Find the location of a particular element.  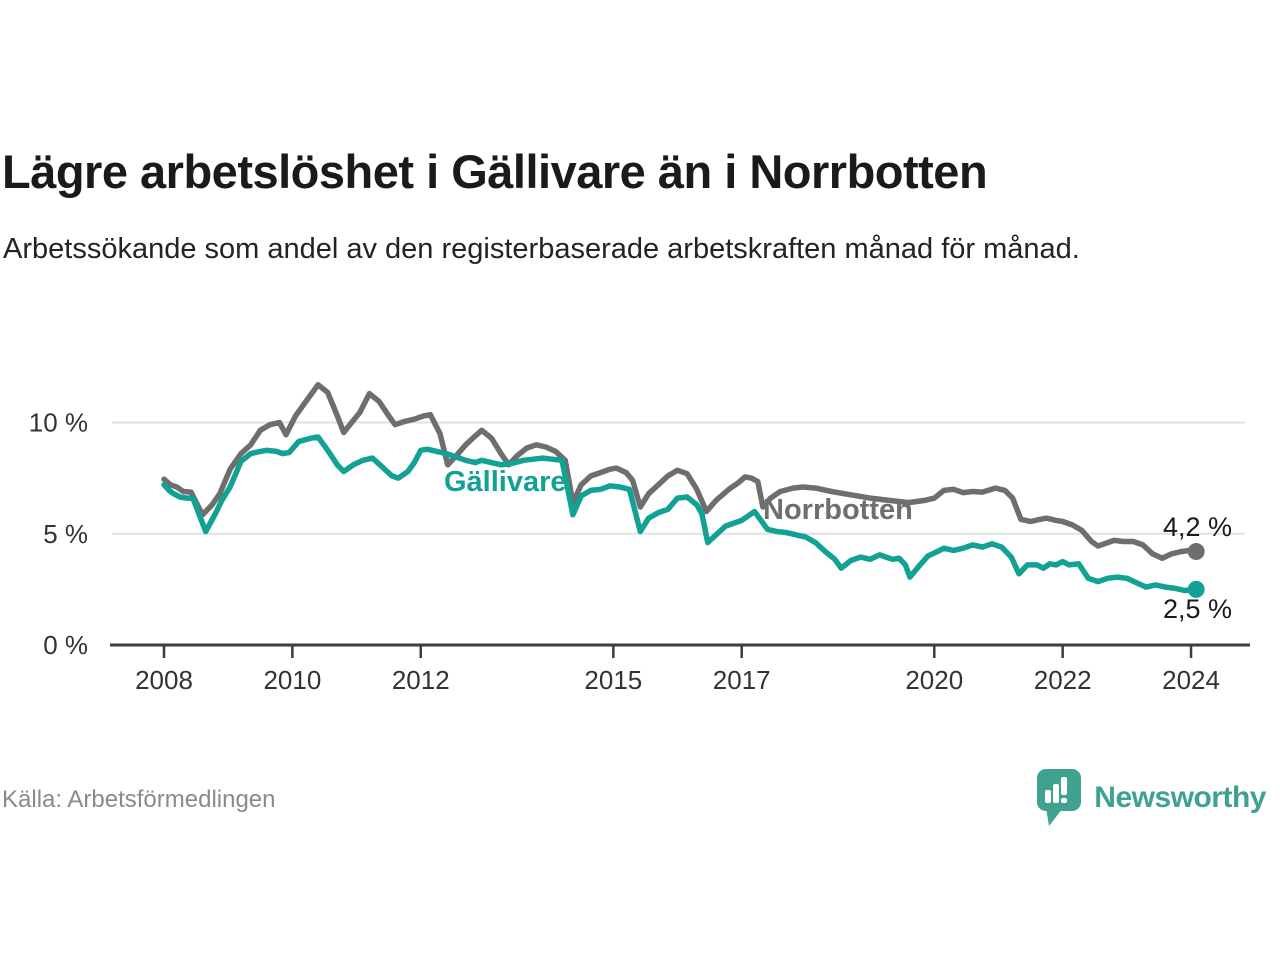

norrbotten-end-dot is located at coordinates (1196, 552).